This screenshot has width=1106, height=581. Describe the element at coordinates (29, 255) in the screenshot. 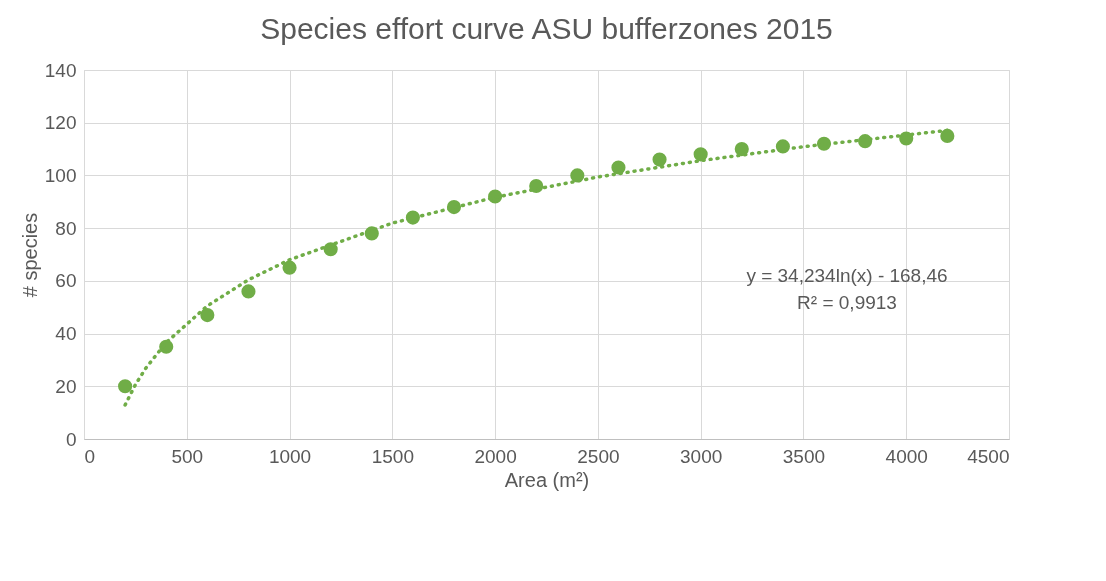

I see `y-axis-title: # species` at that location.